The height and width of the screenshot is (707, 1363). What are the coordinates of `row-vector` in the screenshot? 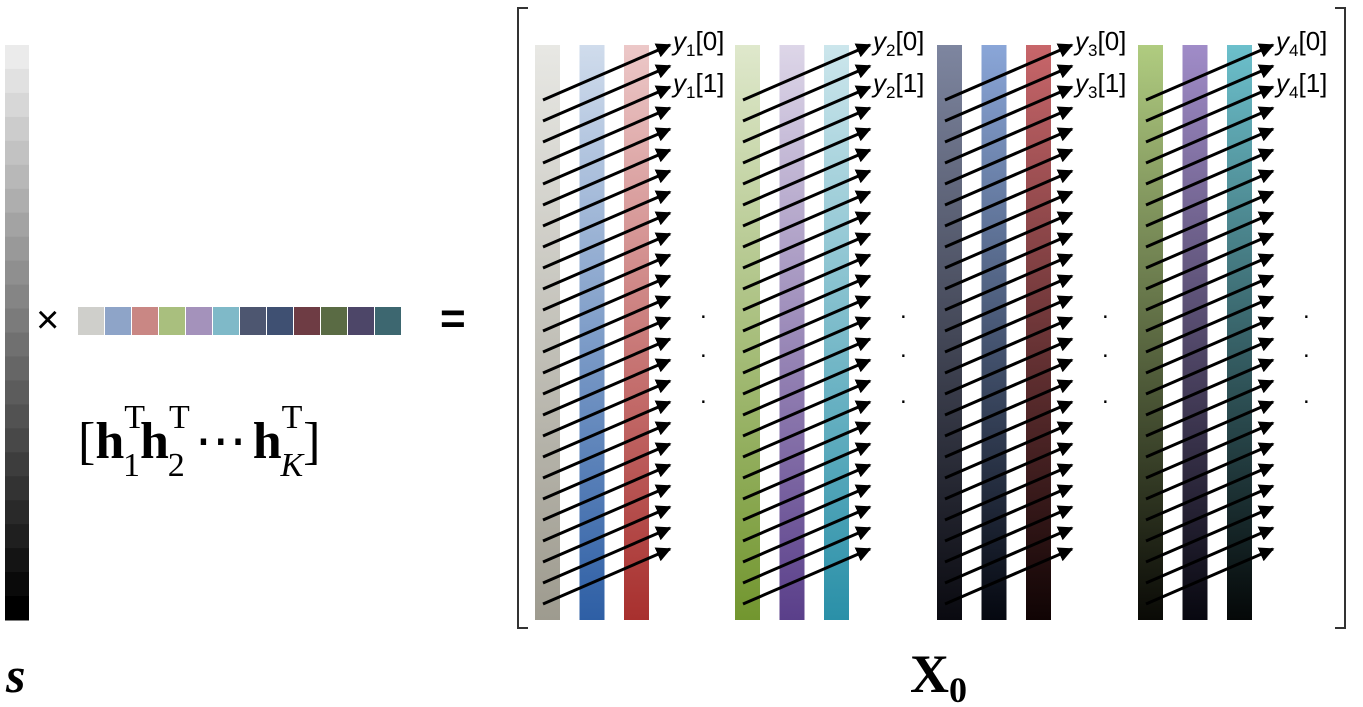 It's located at (239, 321).